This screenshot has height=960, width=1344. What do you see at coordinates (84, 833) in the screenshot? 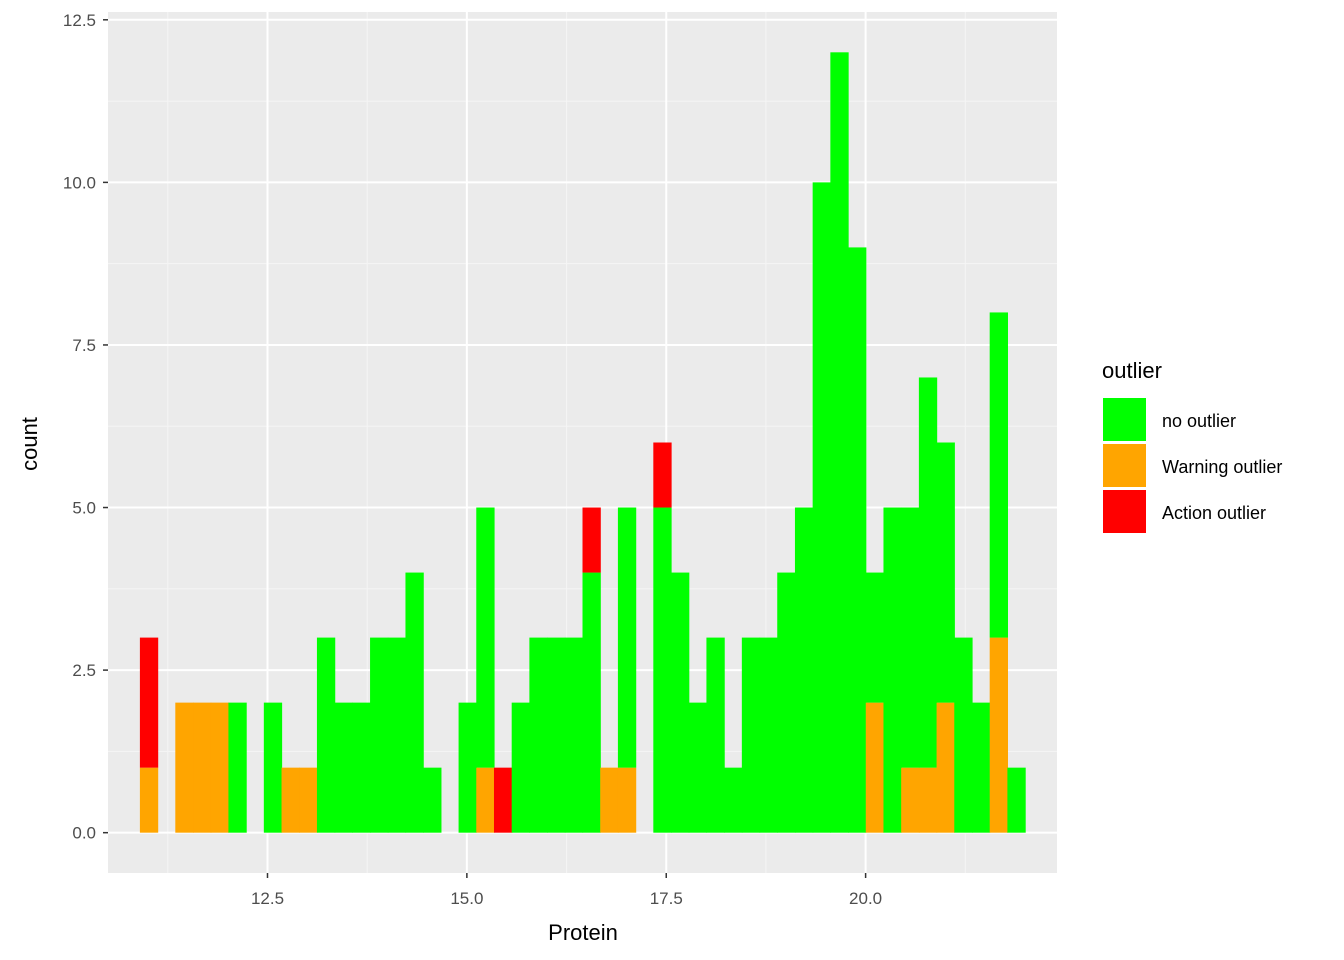
I see `y-tick-label: 0.0` at bounding box center [84, 833].